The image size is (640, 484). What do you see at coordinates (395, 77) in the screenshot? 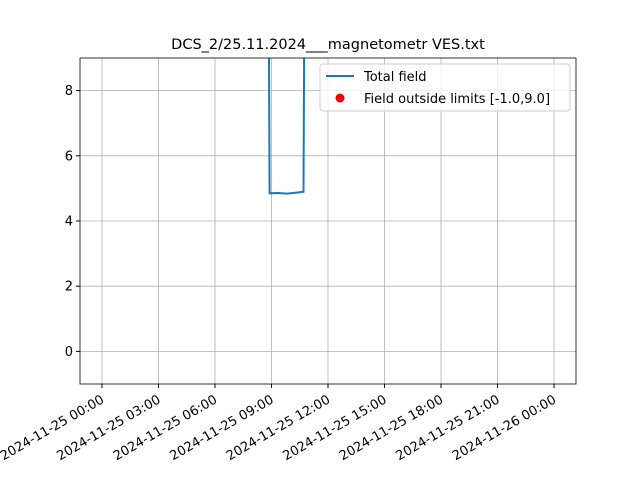
I see `legend-label: Total field` at bounding box center [395, 77].